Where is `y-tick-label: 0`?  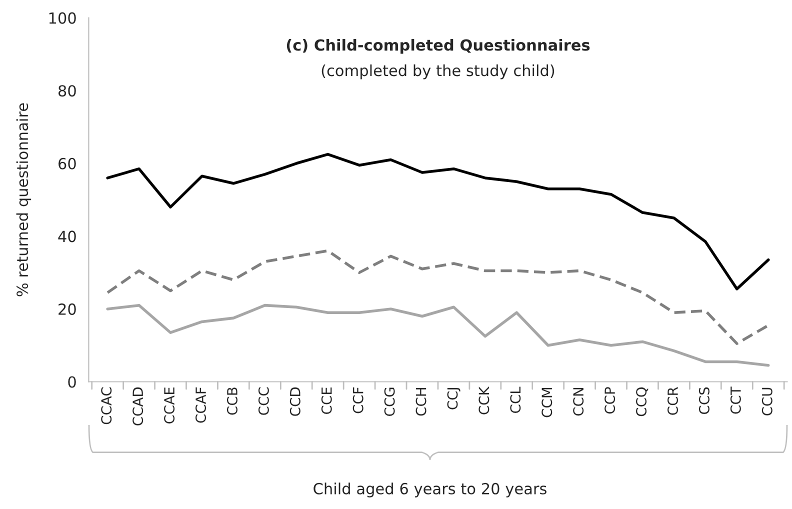 y-tick-label: 0 is located at coordinates (72, 382).